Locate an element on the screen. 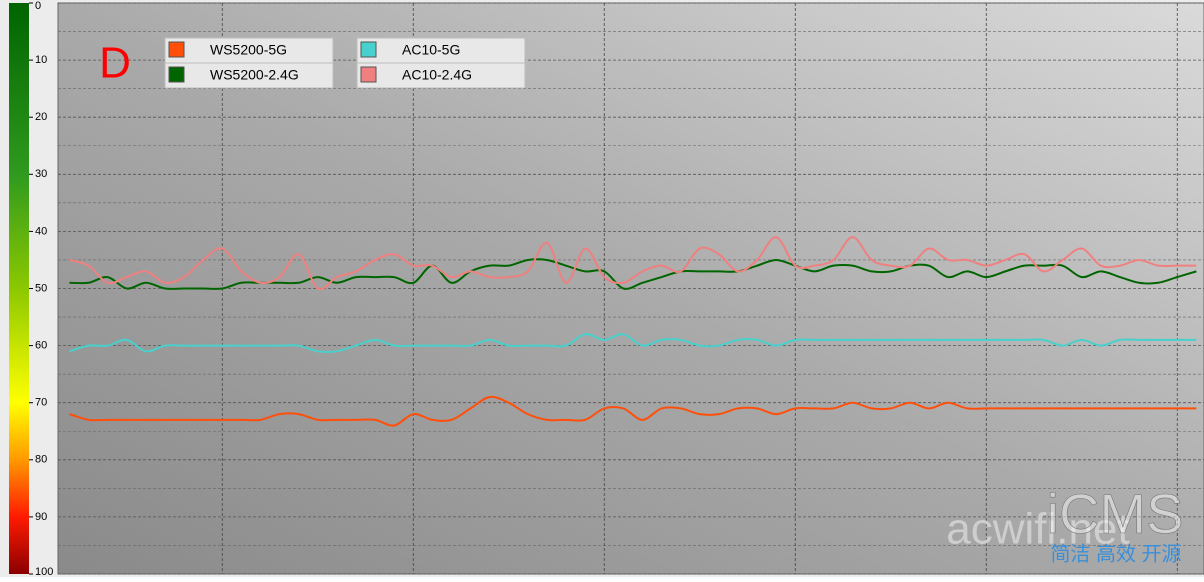 This screenshot has width=1204, height=582. legend-label: AC10-5G is located at coordinates (431, 50).